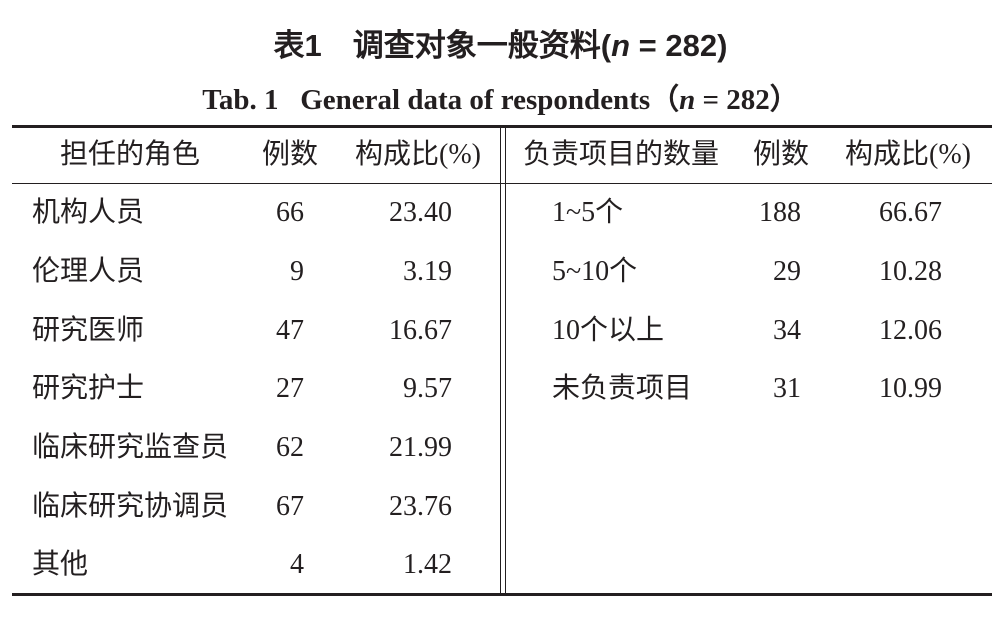  I want to click on row-label: 机构人员, so click(88, 212).